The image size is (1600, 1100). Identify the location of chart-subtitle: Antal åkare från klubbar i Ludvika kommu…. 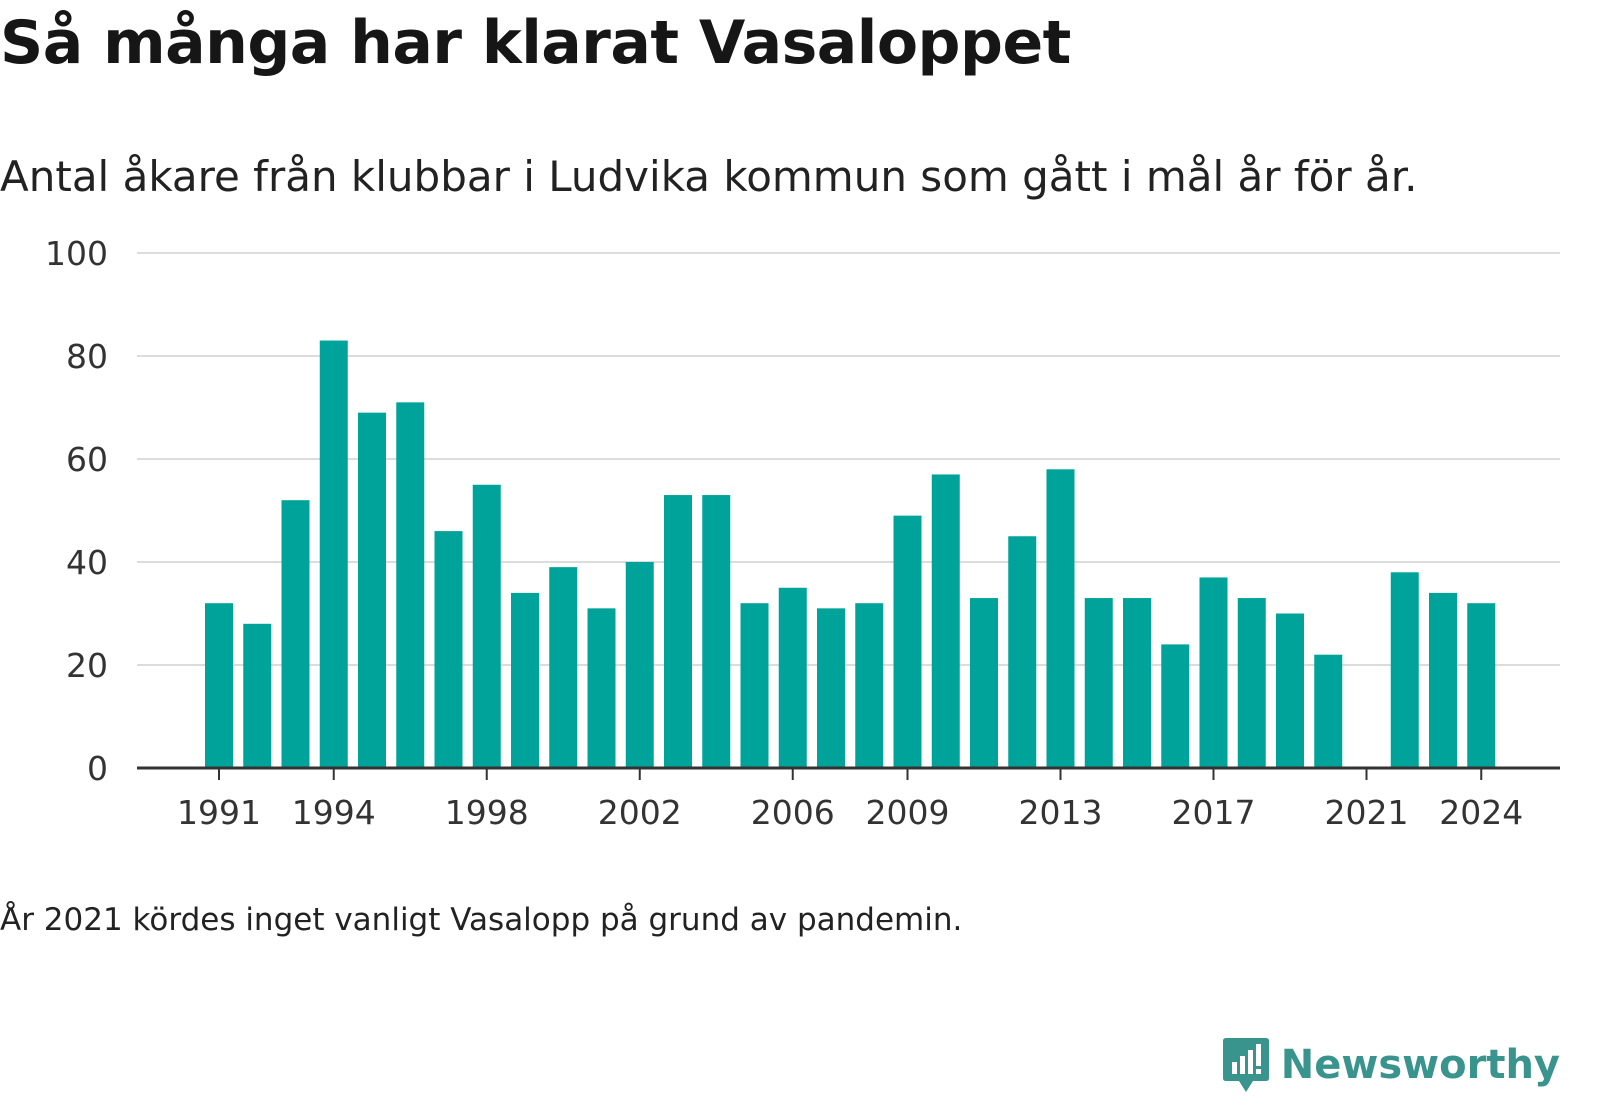
(709, 176).